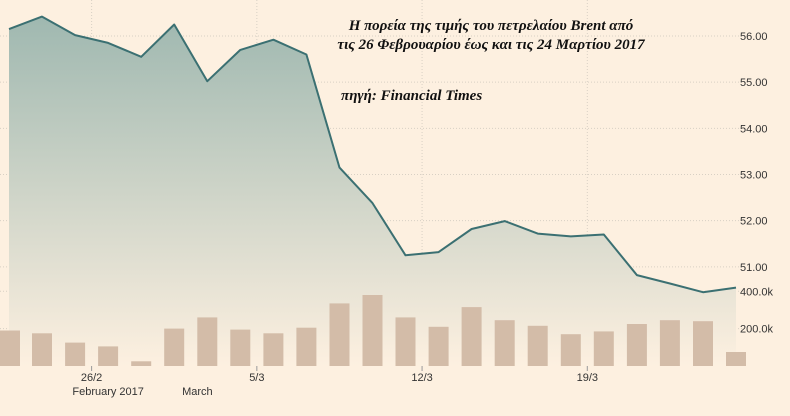  I want to click on source-note: πηγή: Financial Times, so click(412, 96).